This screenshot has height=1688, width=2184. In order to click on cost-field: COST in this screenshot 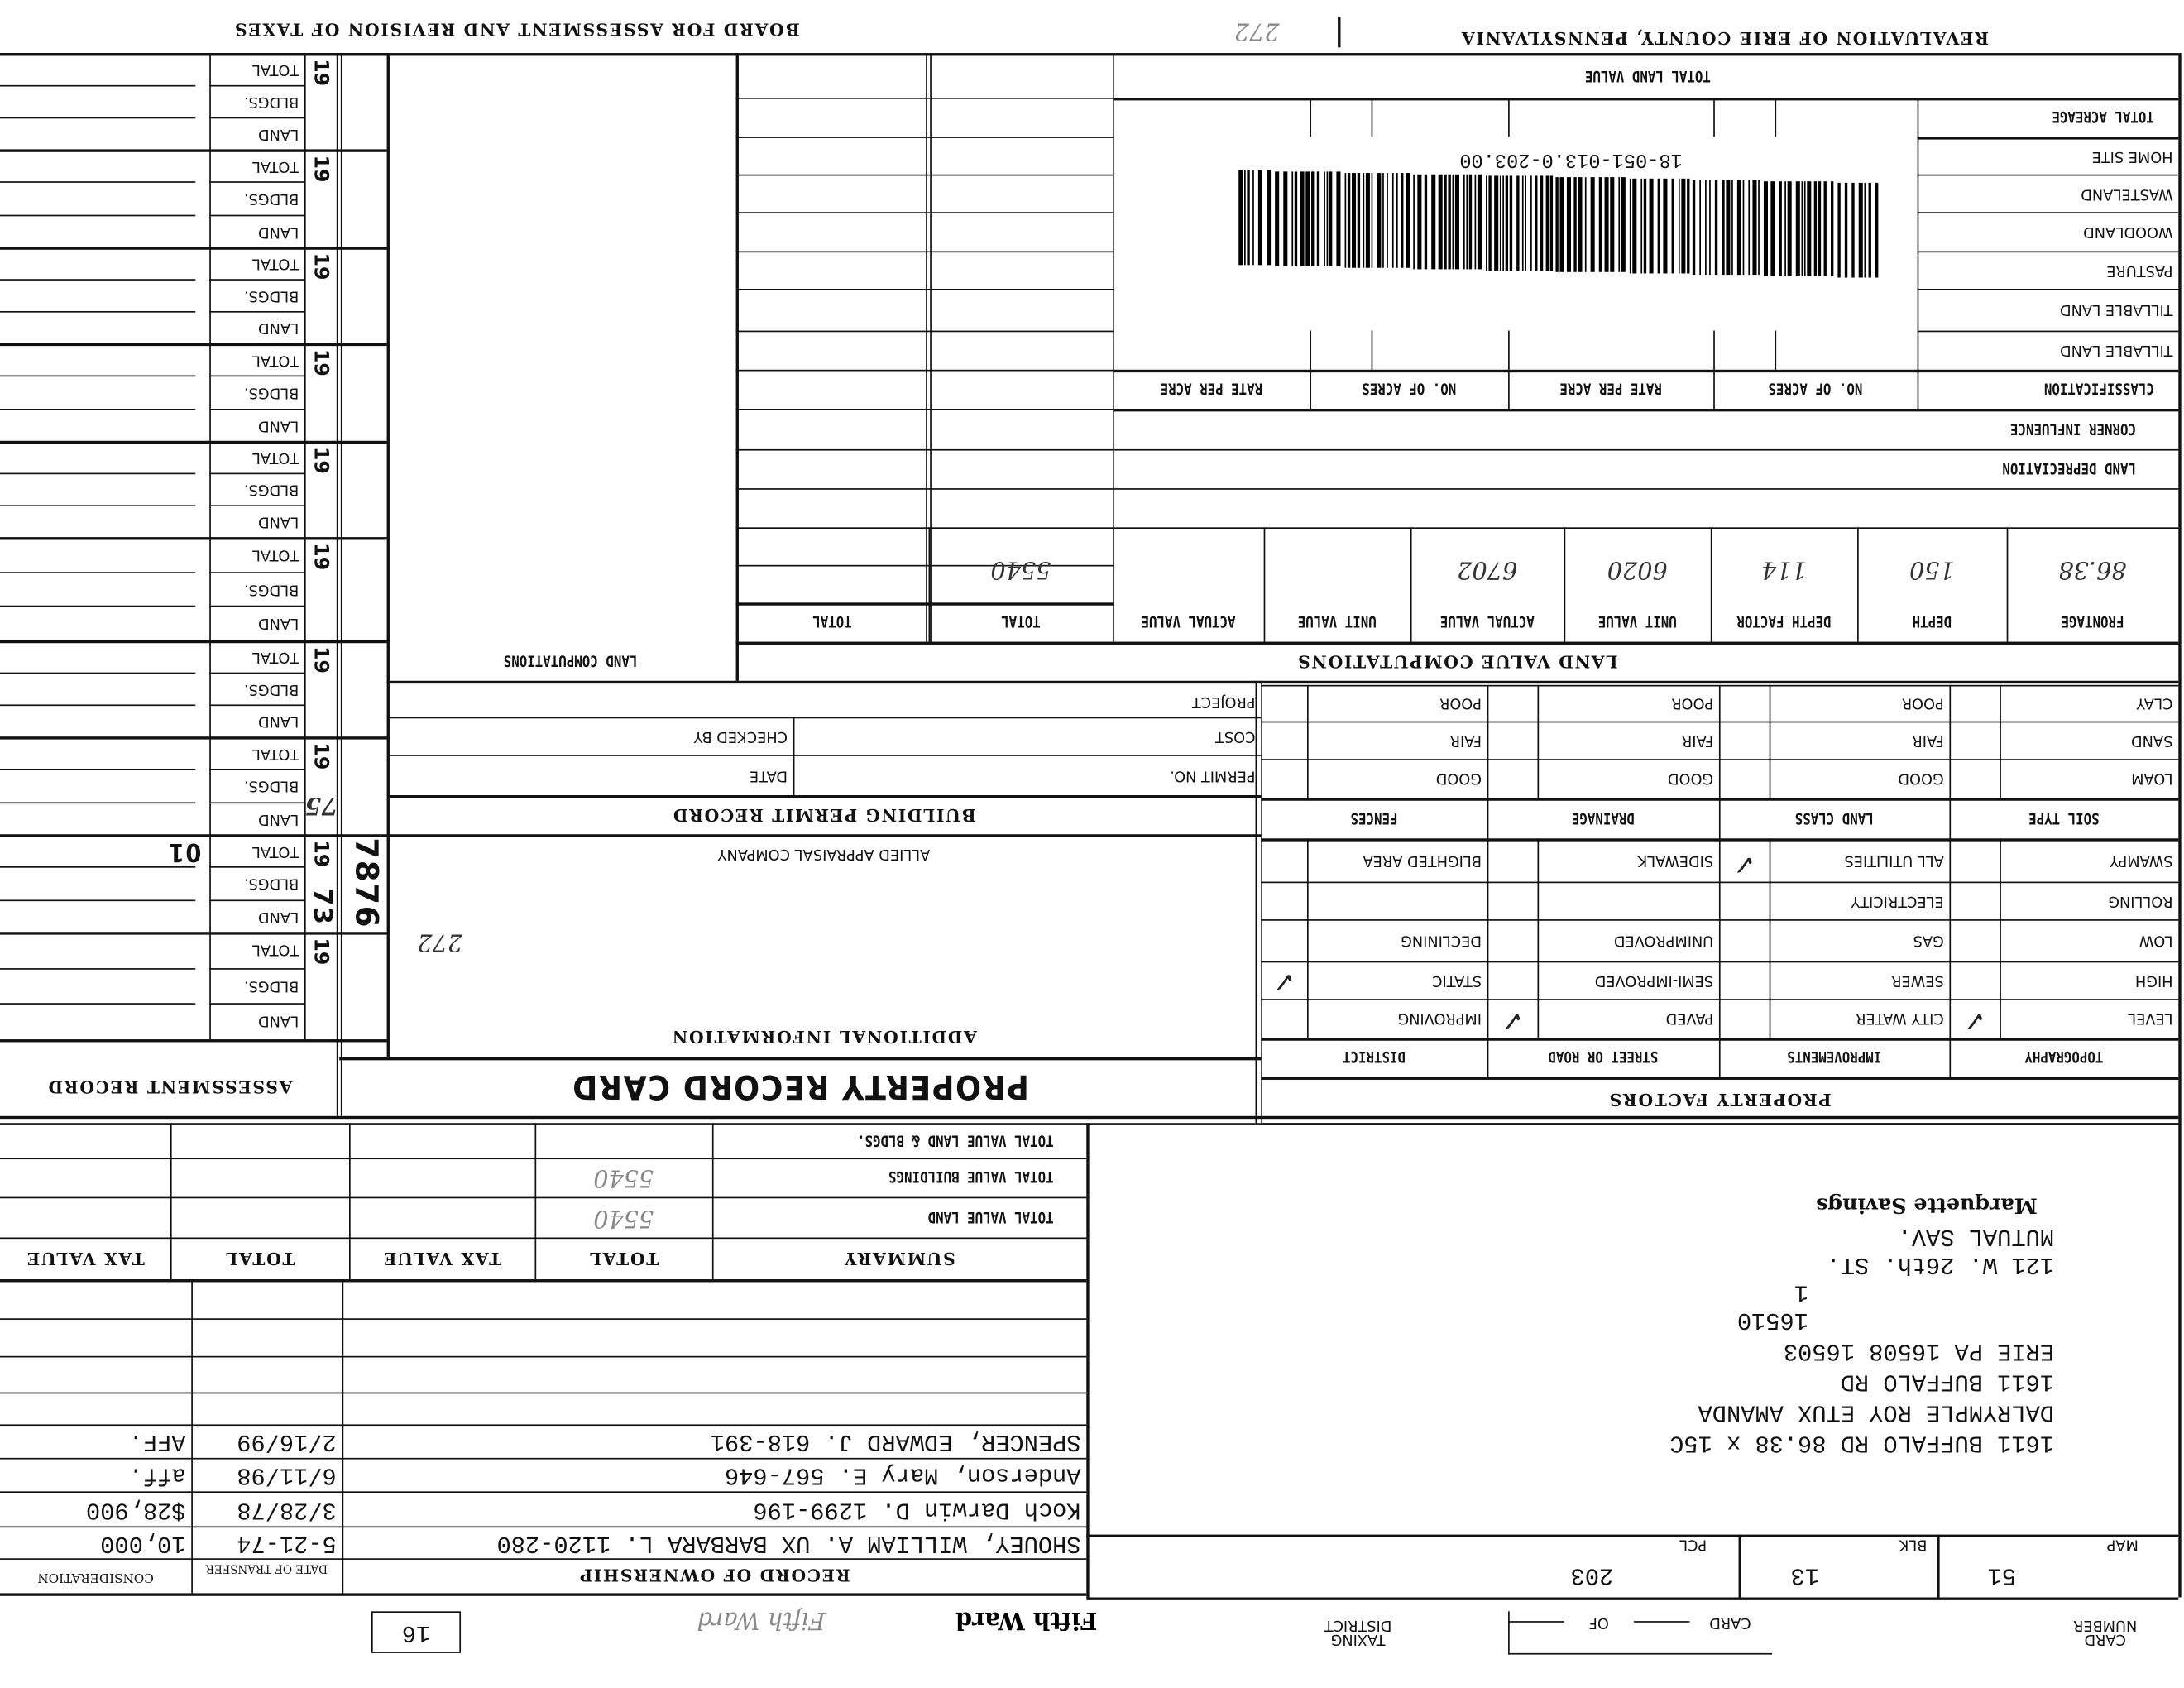, I will do `click(1235, 736)`.